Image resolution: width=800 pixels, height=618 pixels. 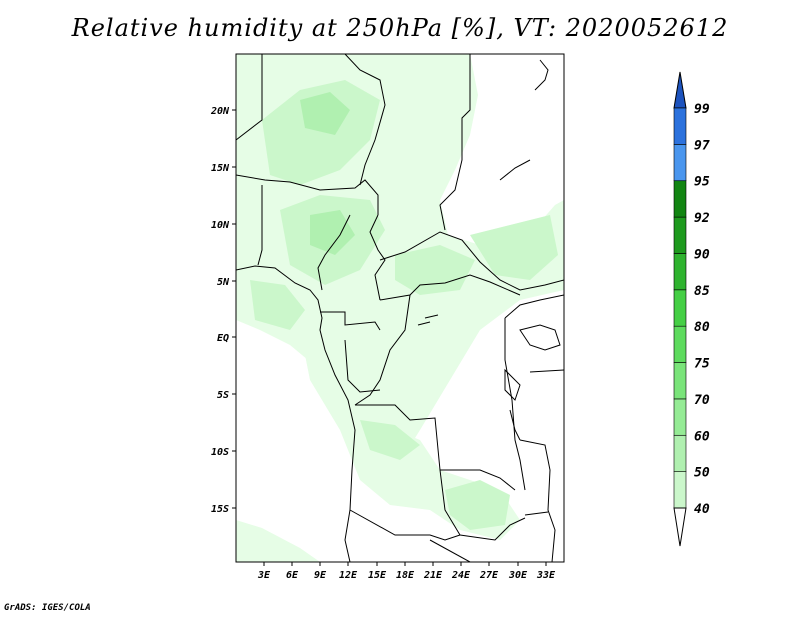 What do you see at coordinates (702, 473) in the screenshot?
I see `colorbar-label: 50` at bounding box center [702, 473].